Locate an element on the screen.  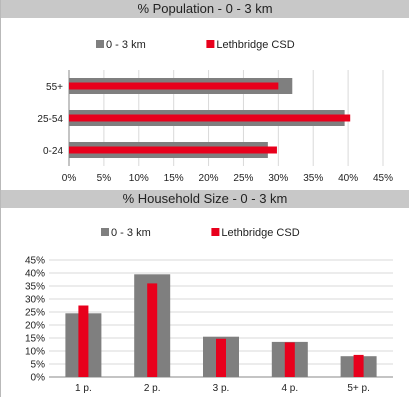
bar-lethbridge-55+ is located at coordinates (174, 86).